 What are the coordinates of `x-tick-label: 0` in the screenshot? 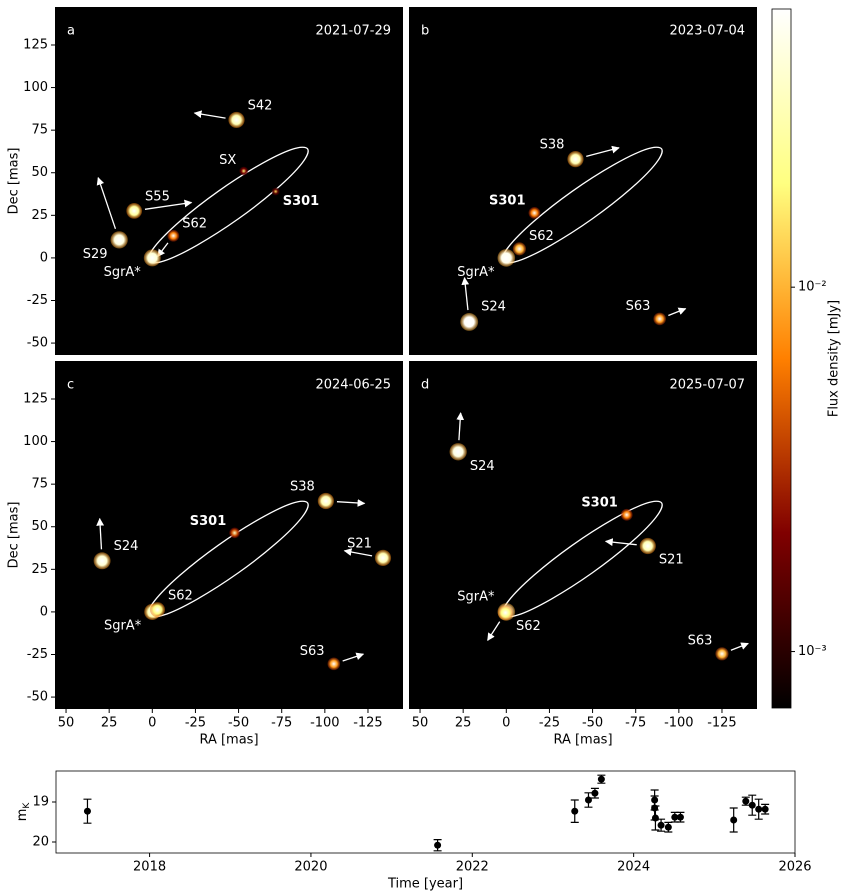 It's located at (506, 723).